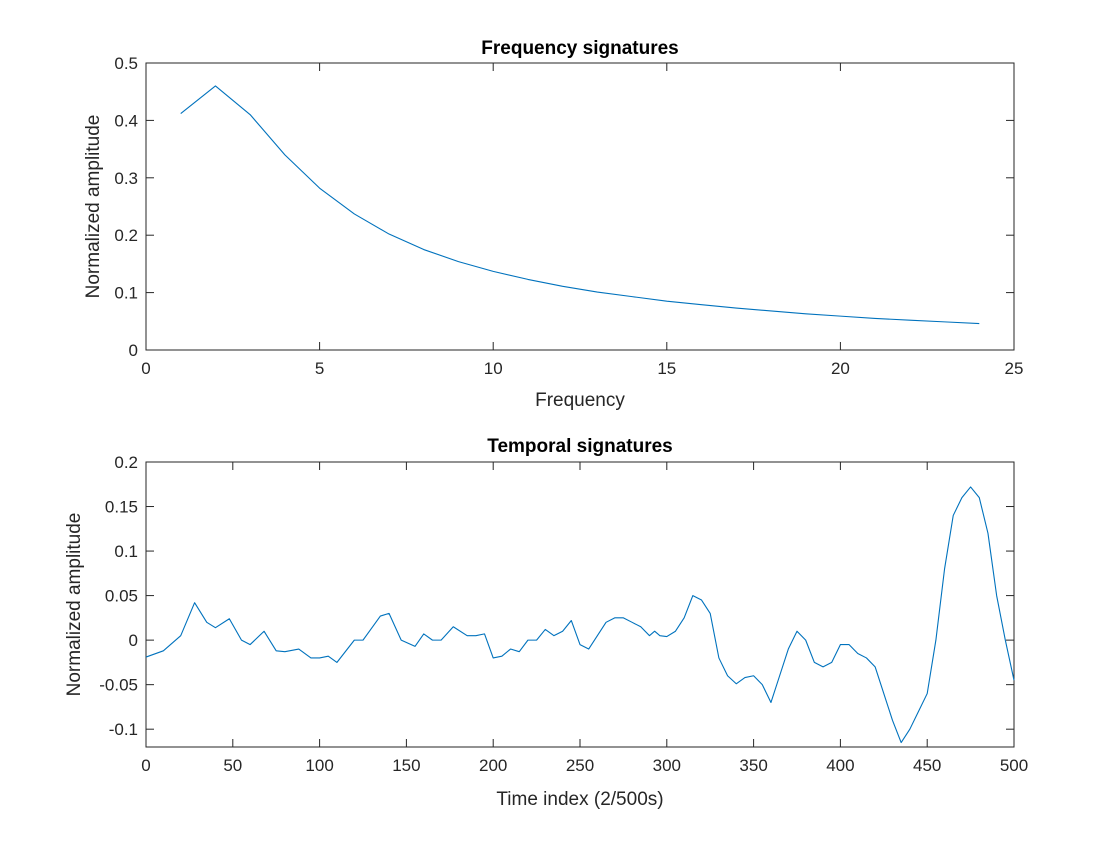 Image resolution: width=1120 pixels, height=845 pixels. I want to click on x-axis-label: Frequency, so click(580, 400).